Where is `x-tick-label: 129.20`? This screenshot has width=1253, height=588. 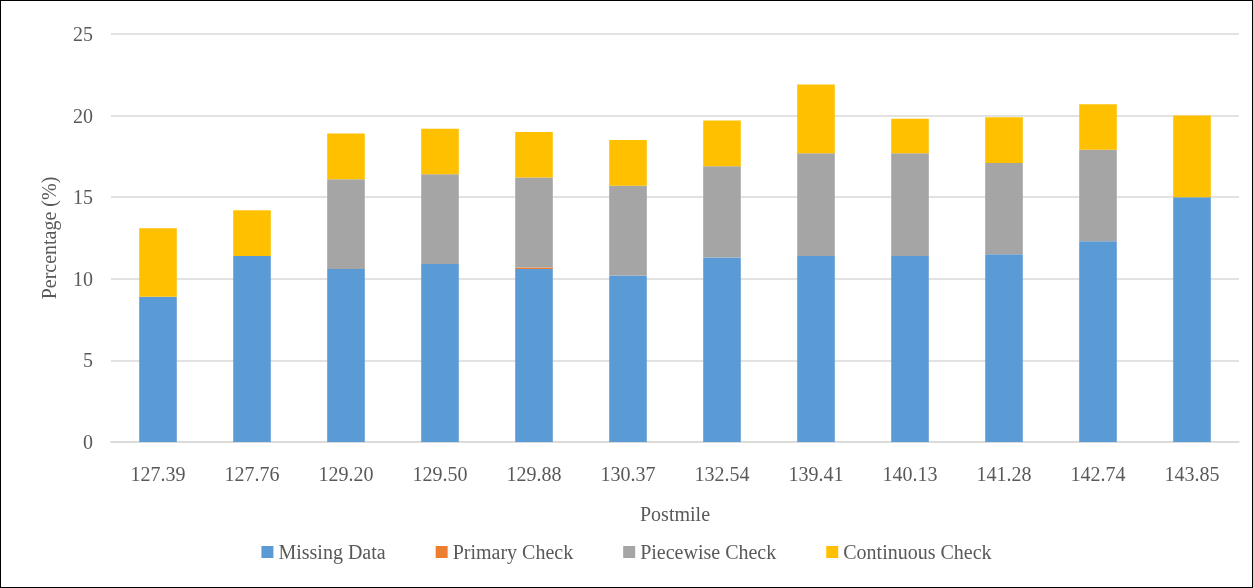
x-tick-label: 129.20 is located at coordinates (346, 474).